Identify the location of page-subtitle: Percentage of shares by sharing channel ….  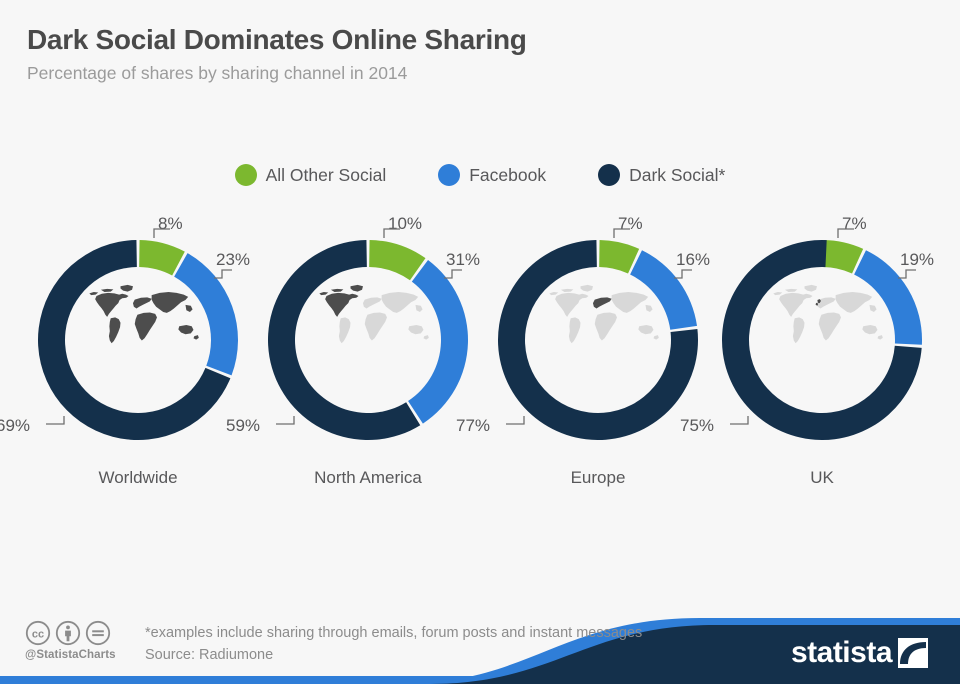
(217, 73).